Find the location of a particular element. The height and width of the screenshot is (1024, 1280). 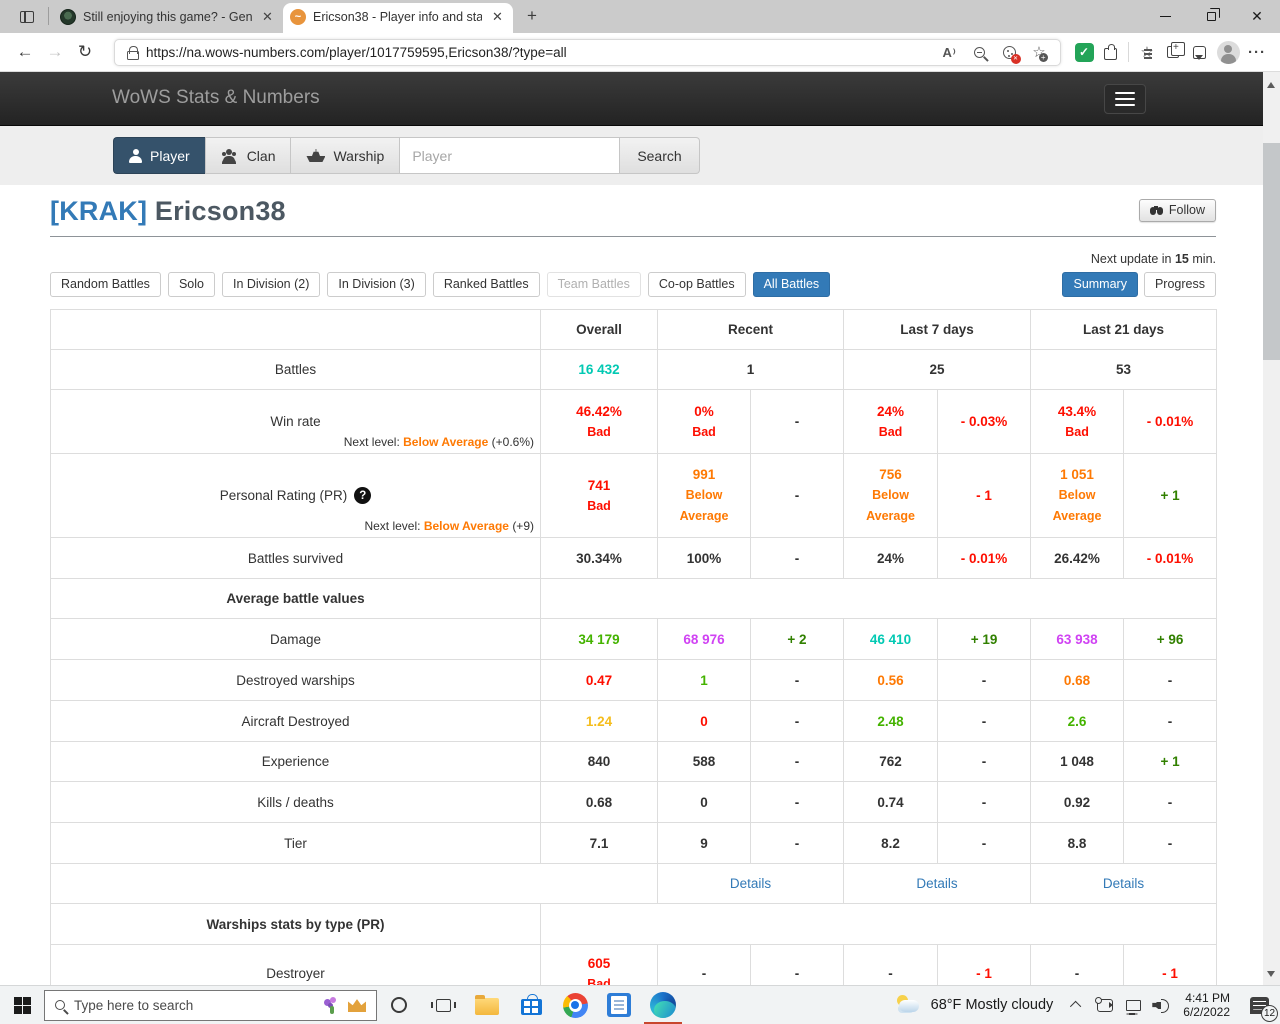

close-button: ✕ is located at coordinates (1257, 16).